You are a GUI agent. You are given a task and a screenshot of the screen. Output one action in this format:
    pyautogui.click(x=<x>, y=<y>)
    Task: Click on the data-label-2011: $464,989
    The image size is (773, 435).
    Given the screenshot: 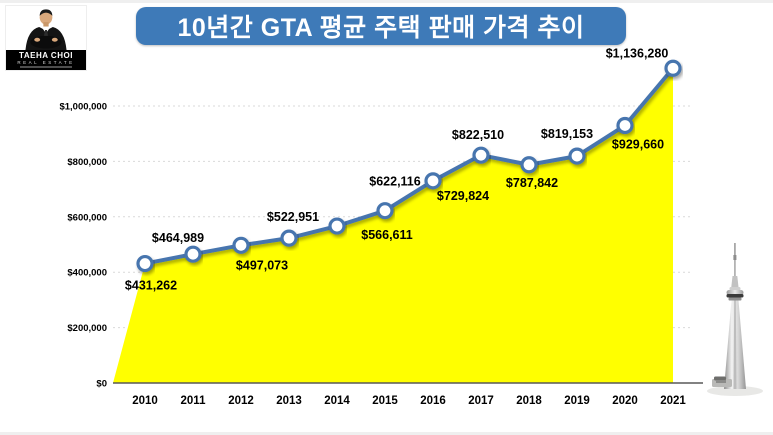 What is the action you would take?
    pyautogui.click(x=178, y=238)
    